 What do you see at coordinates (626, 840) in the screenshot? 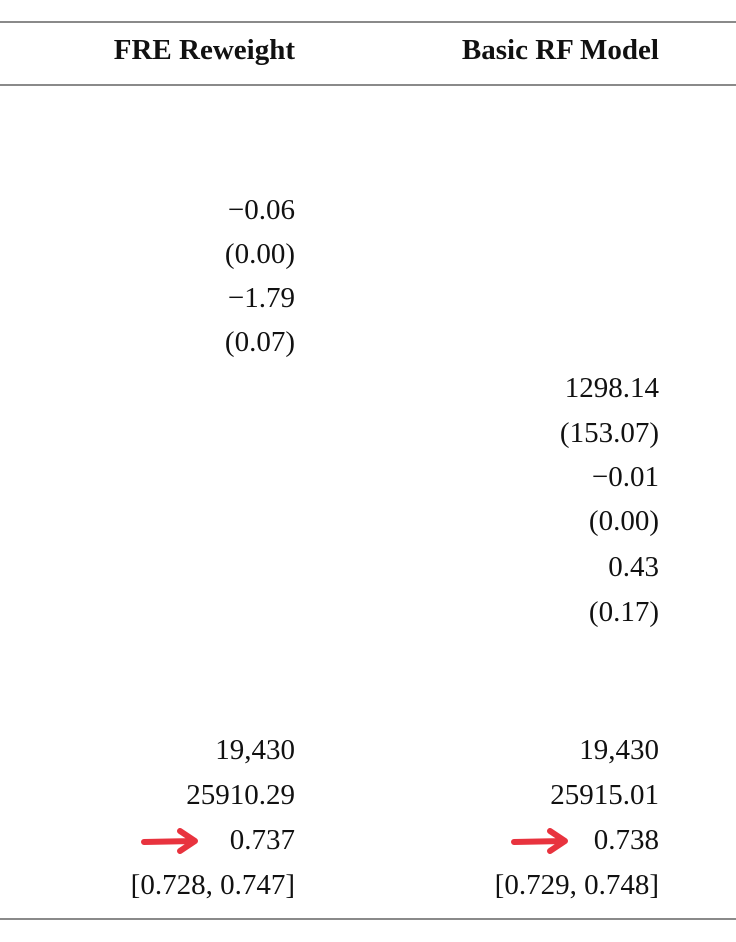
I see `rf-auc: 0.738` at bounding box center [626, 840].